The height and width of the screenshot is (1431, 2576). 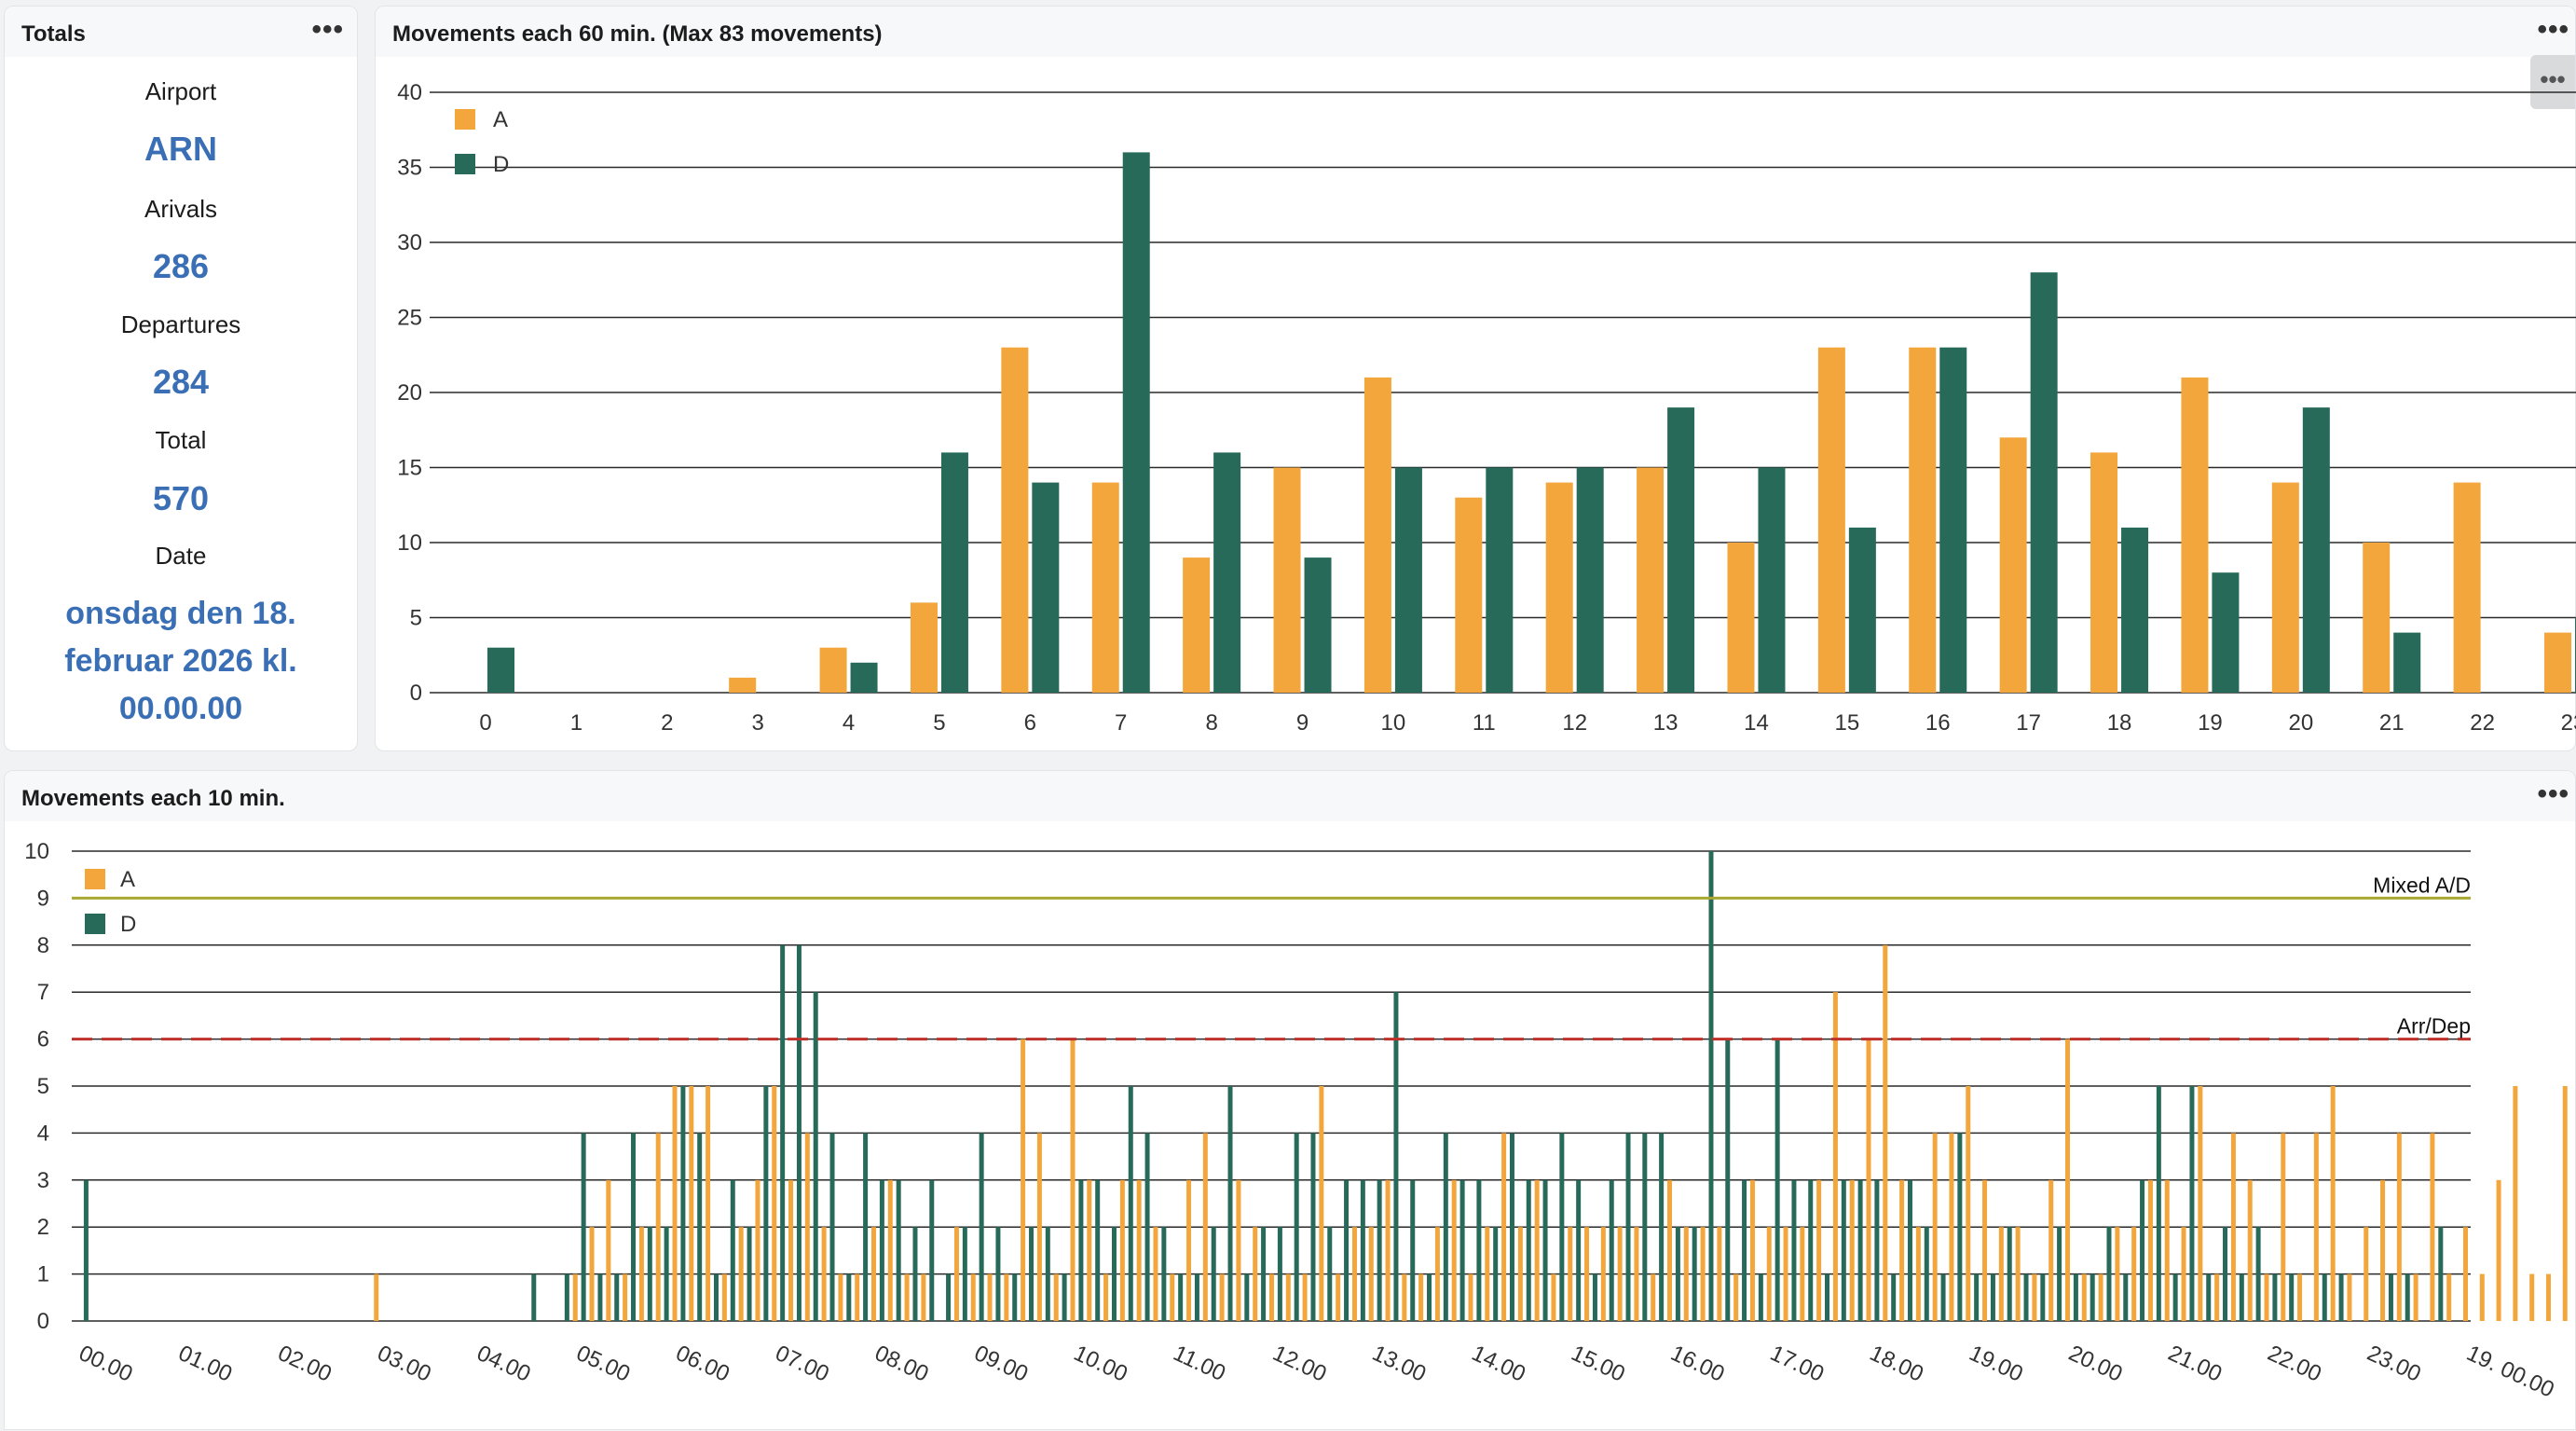 I want to click on y-tick-label: 25, so click(x=409, y=318).